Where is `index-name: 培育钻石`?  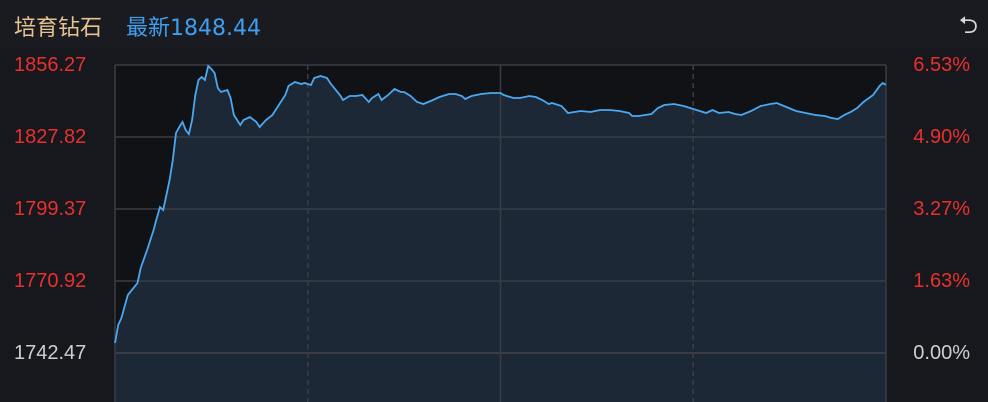 index-name: 培育钻石 is located at coordinates (58, 28).